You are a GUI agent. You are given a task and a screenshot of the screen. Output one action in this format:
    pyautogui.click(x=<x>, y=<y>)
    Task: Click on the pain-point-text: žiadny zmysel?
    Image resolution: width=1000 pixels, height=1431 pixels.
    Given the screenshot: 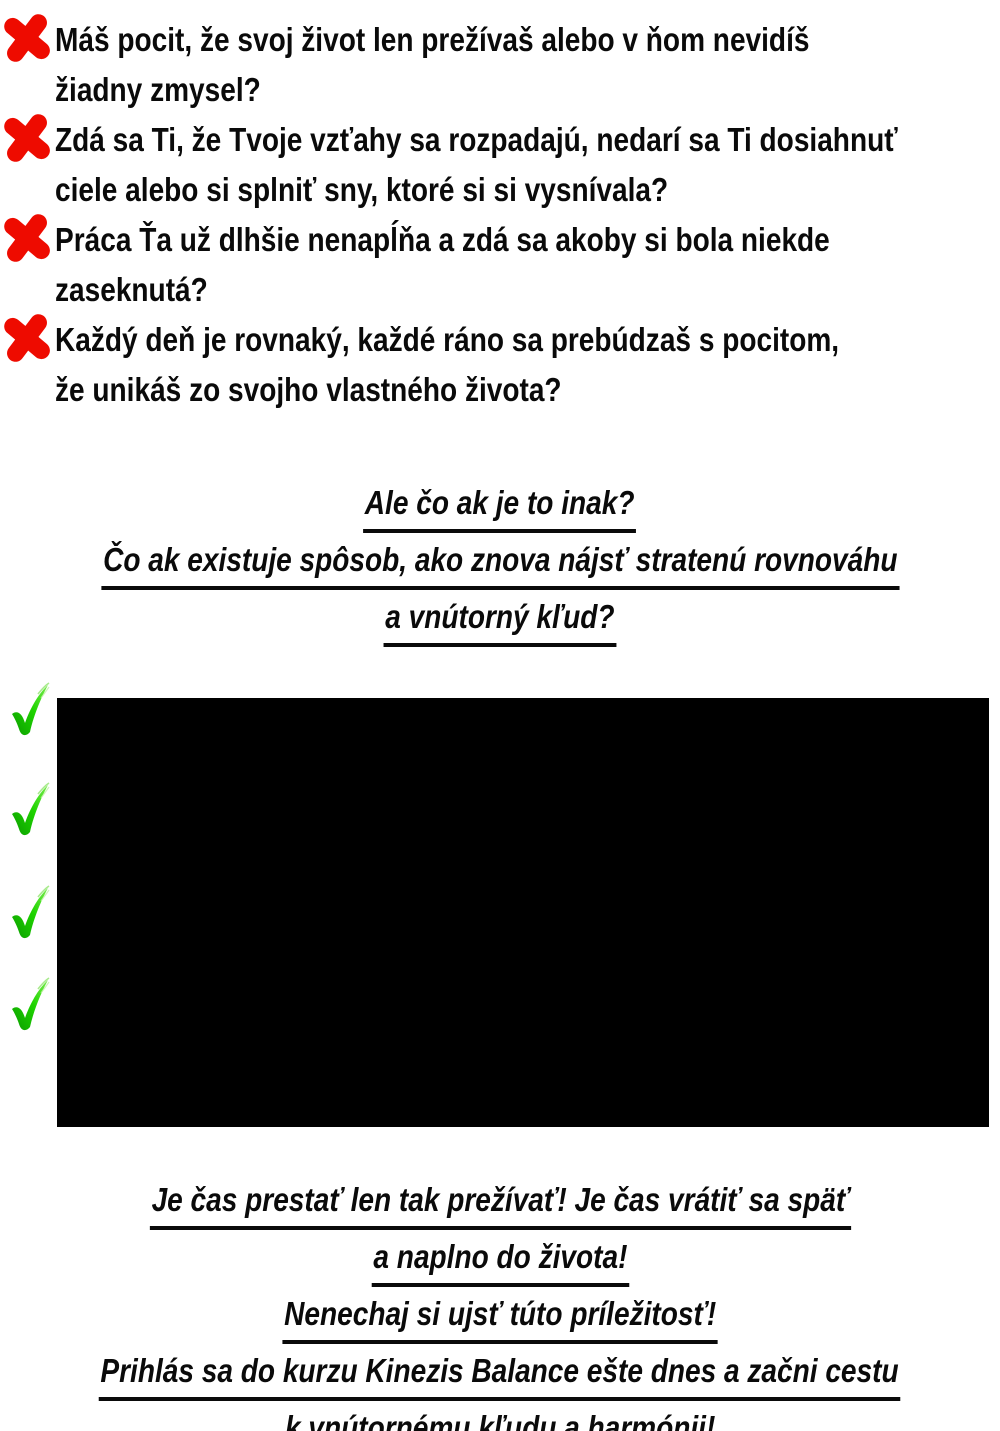 What is the action you would take?
    pyautogui.click(x=158, y=89)
    